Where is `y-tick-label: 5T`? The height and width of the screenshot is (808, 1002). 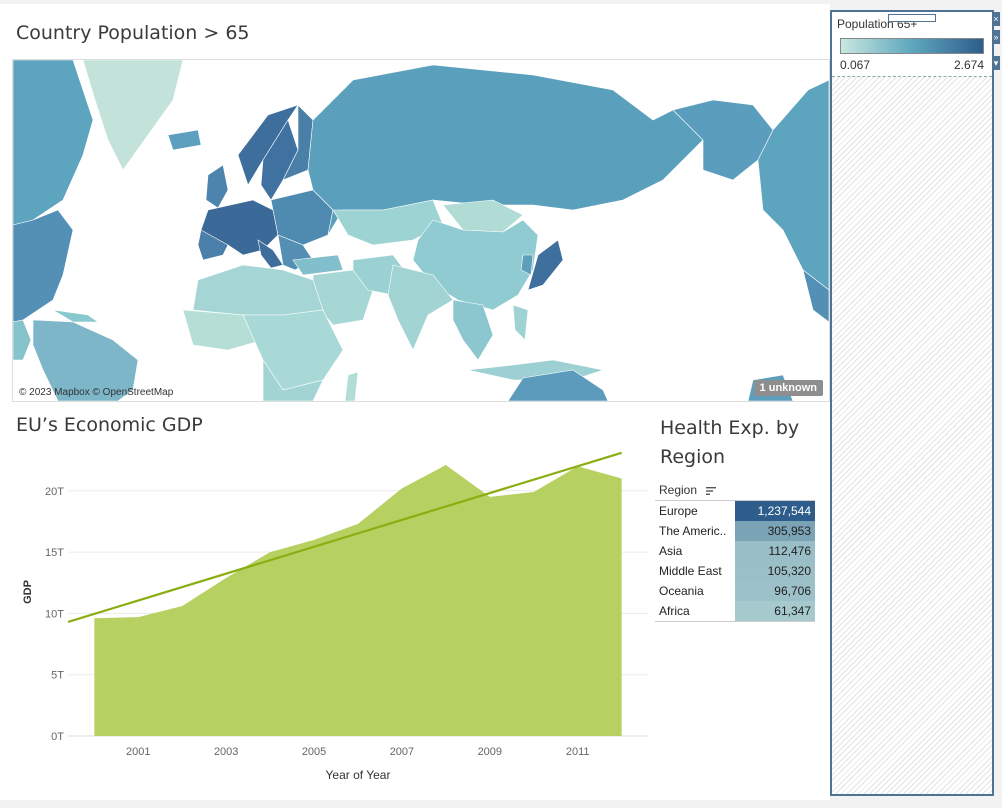 y-tick-label: 5T is located at coordinates (57, 676).